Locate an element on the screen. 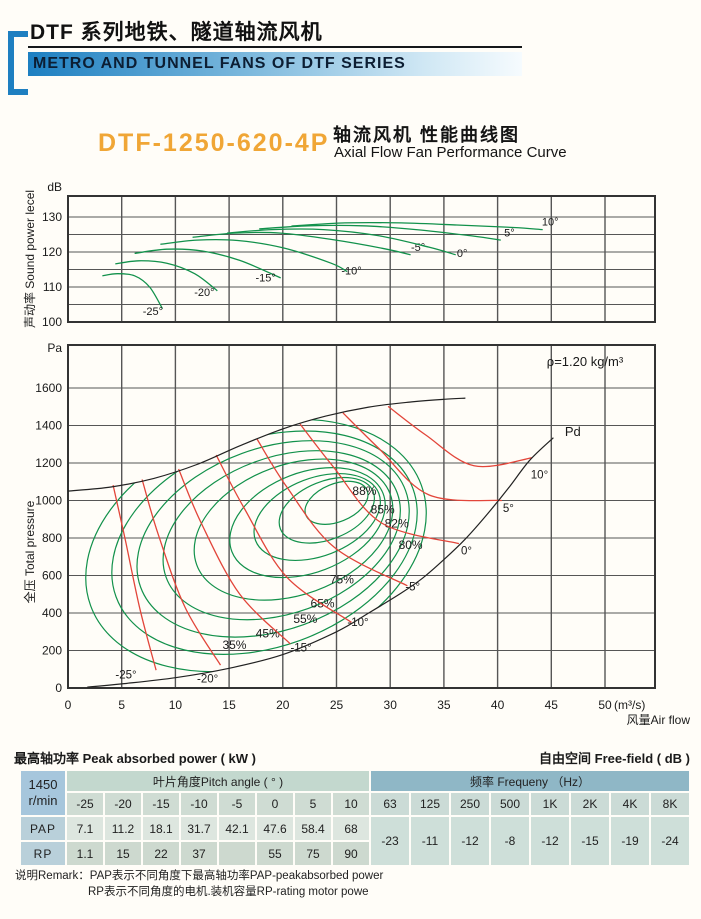  fan-model-number: DTF-1250-620-4P is located at coordinates (214, 143).